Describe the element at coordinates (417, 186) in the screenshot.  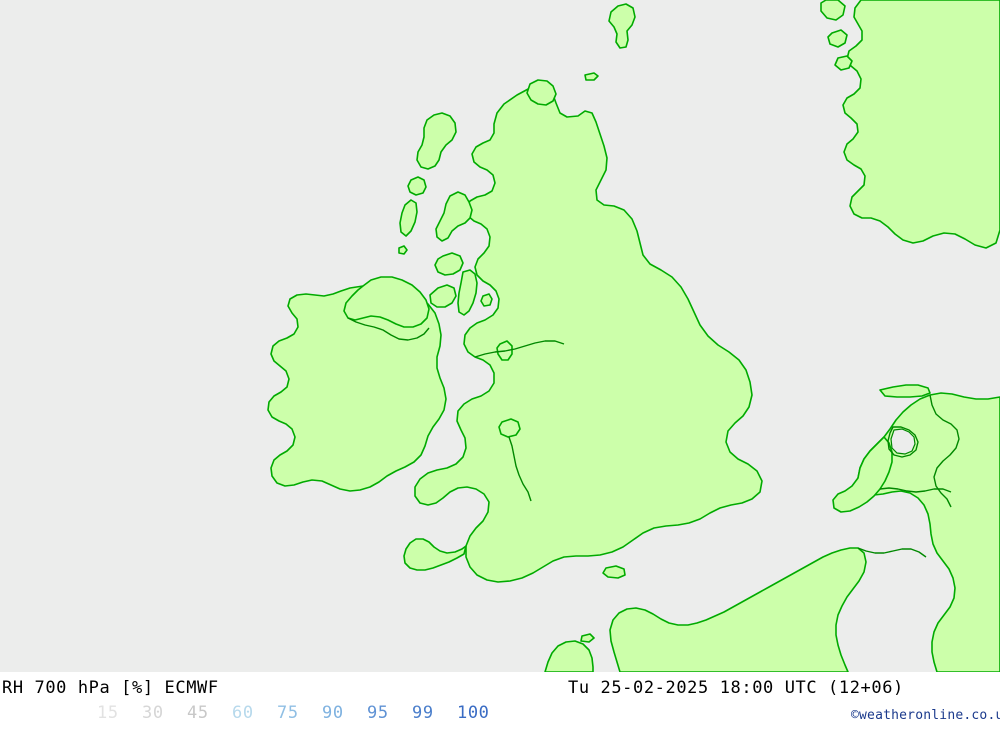
I see `north-uist-island` at that location.